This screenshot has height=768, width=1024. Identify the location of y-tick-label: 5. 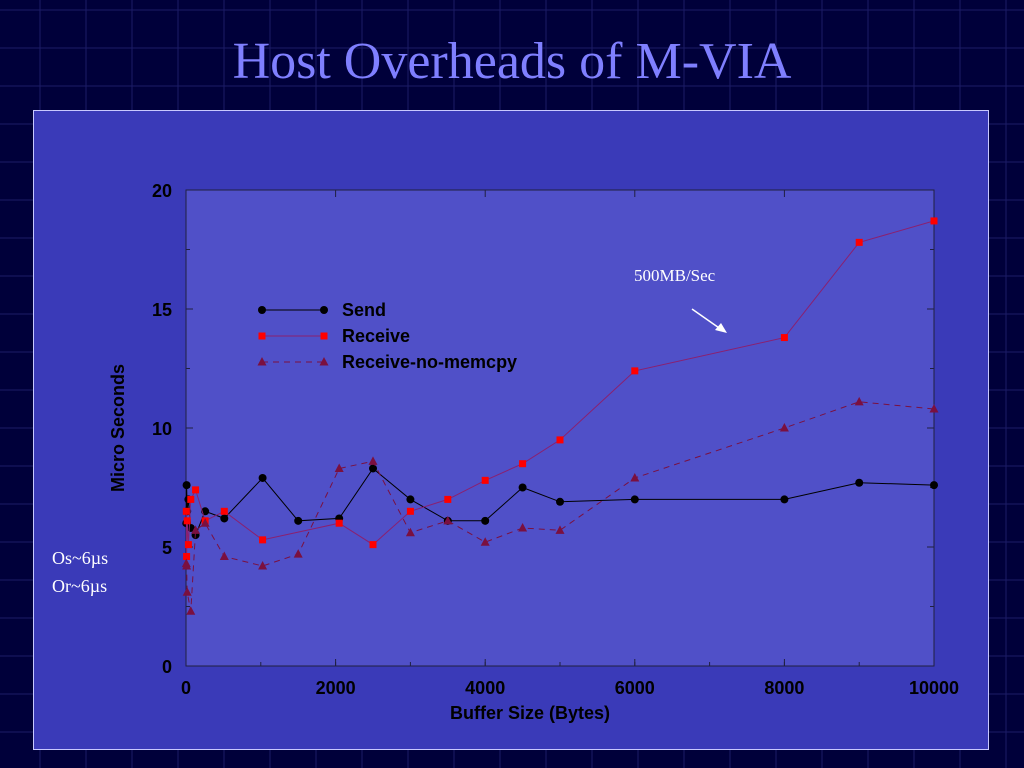
(167, 548).